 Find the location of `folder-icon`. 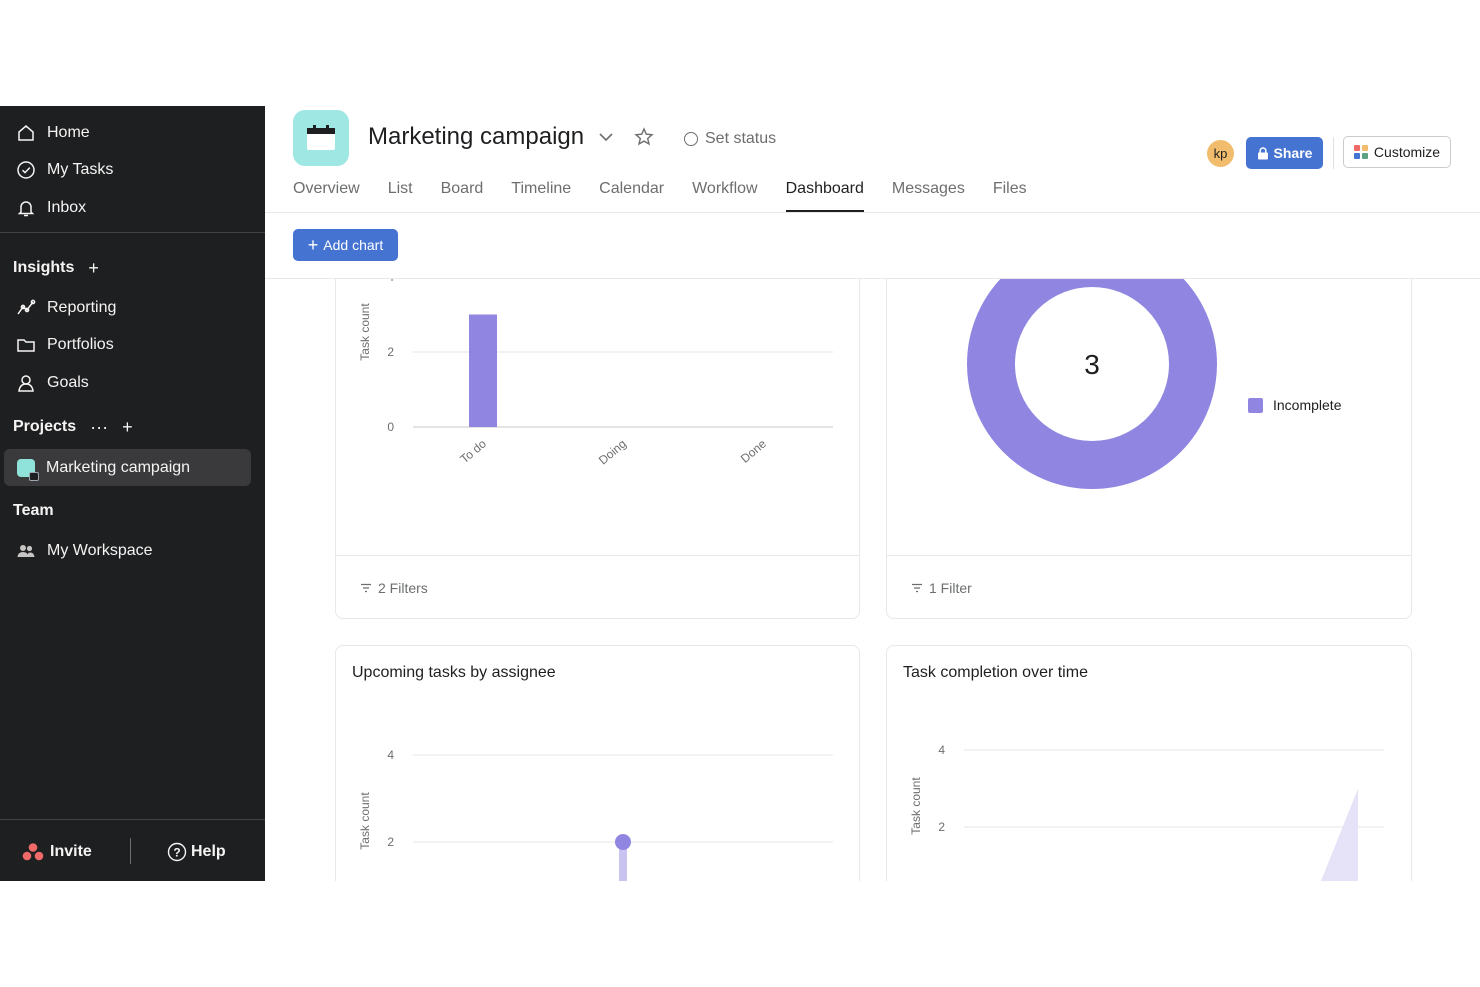

folder-icon is located at coordinates (26, 345).